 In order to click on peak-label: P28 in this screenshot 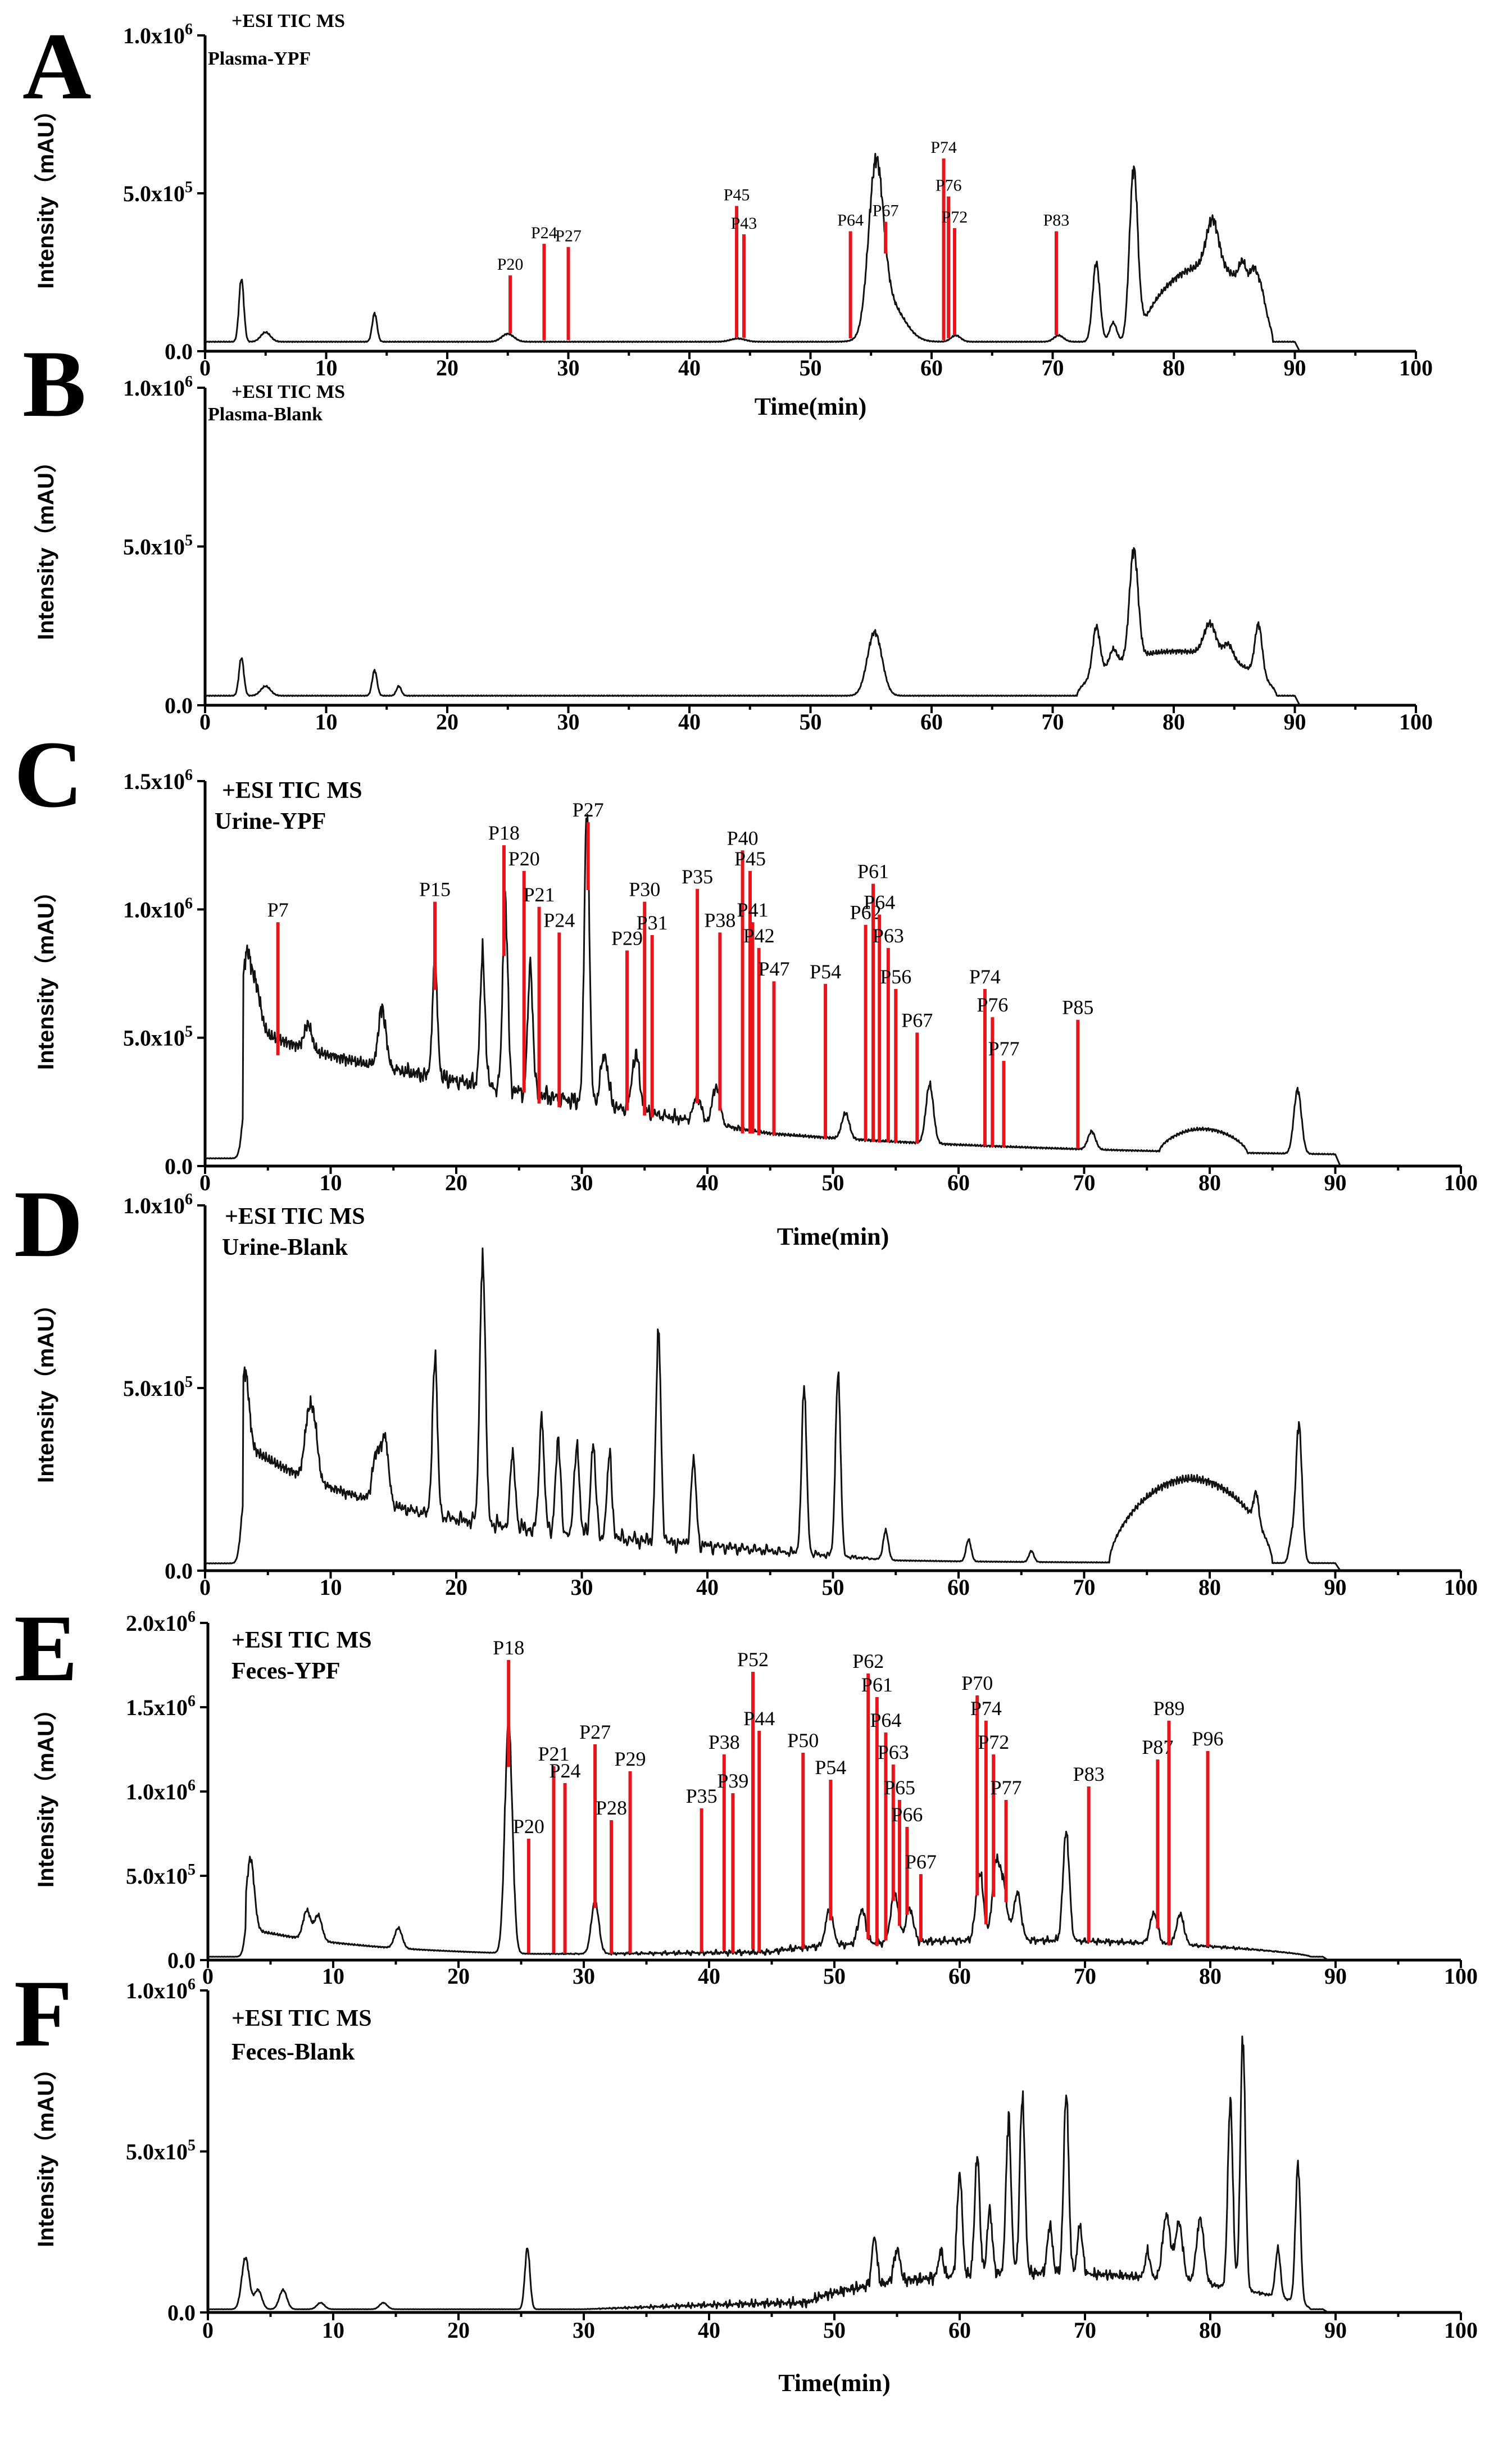, I will do `click(611, 1808)`.